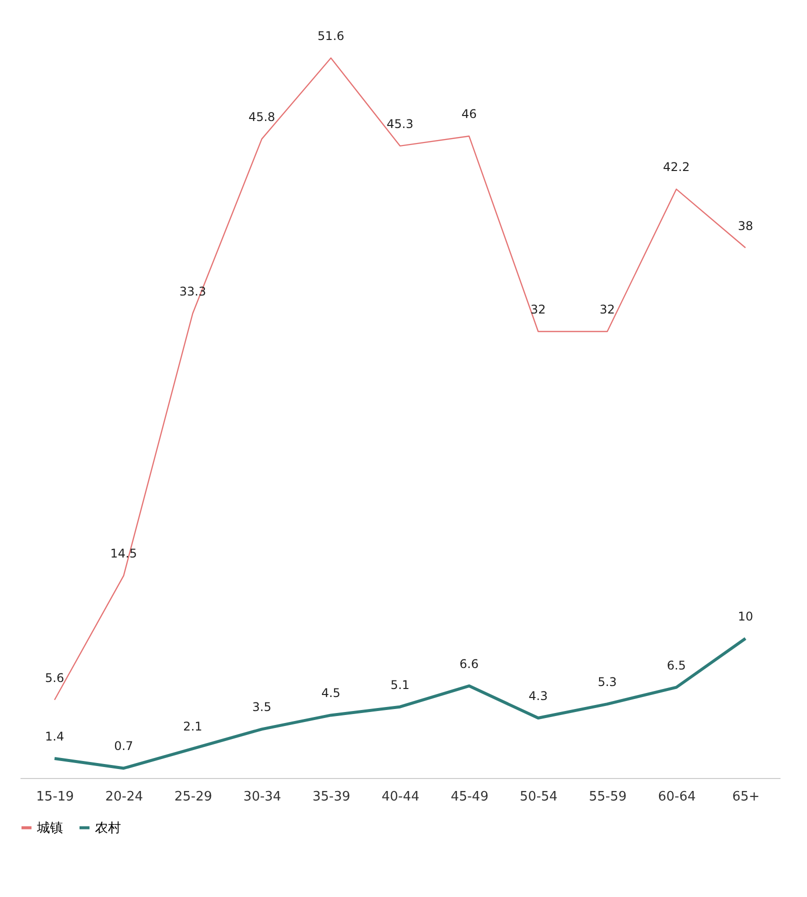 Image resolution: width=807 pixels, height=897 pixels. What do you see at coordinates (262, 117) in the screenshot?
I see `data-label: 45.8` at bounding box center [262, 117].